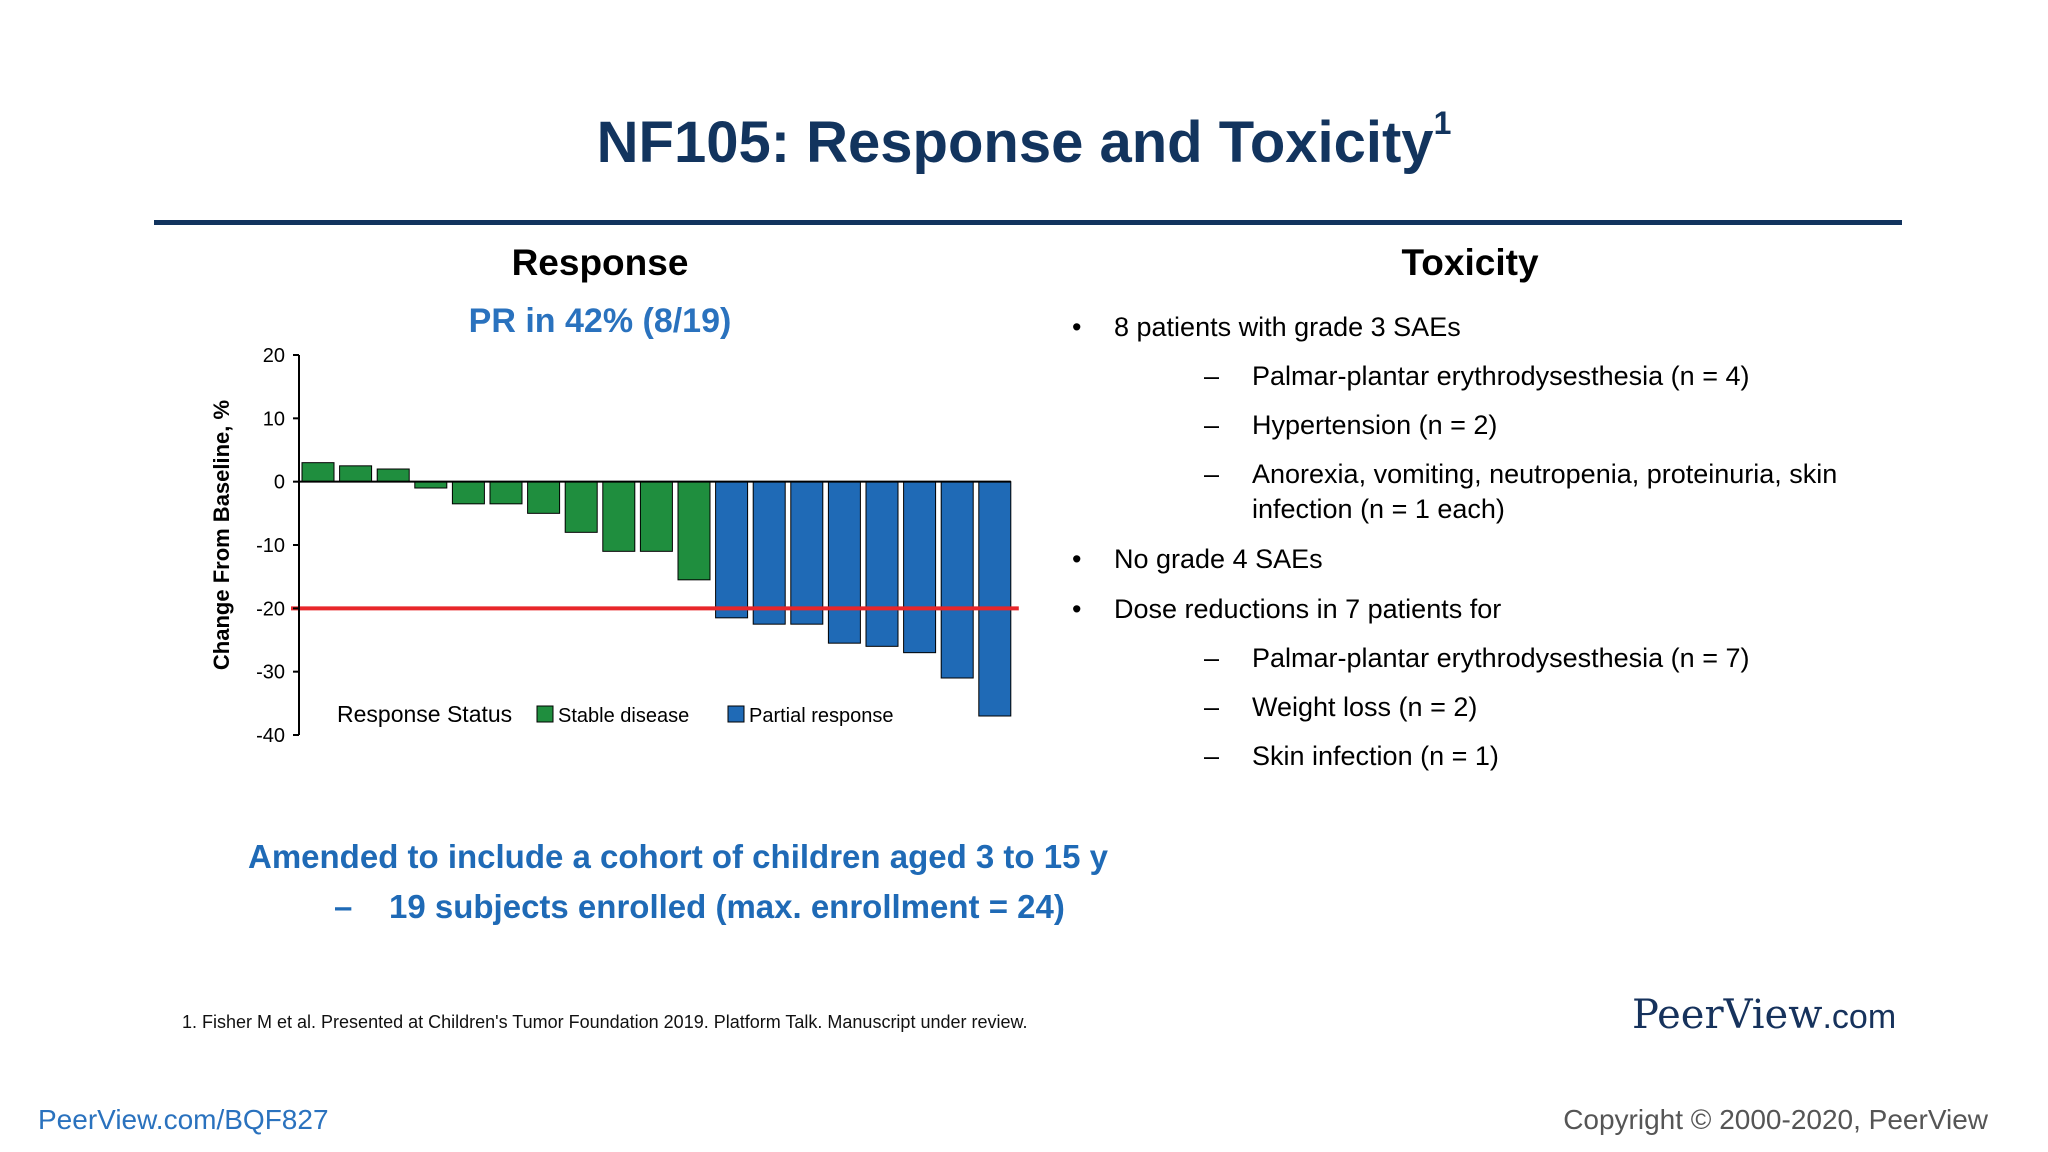  I want to click on legend-label-stable-disease: Stable disease, so click(623, 716).